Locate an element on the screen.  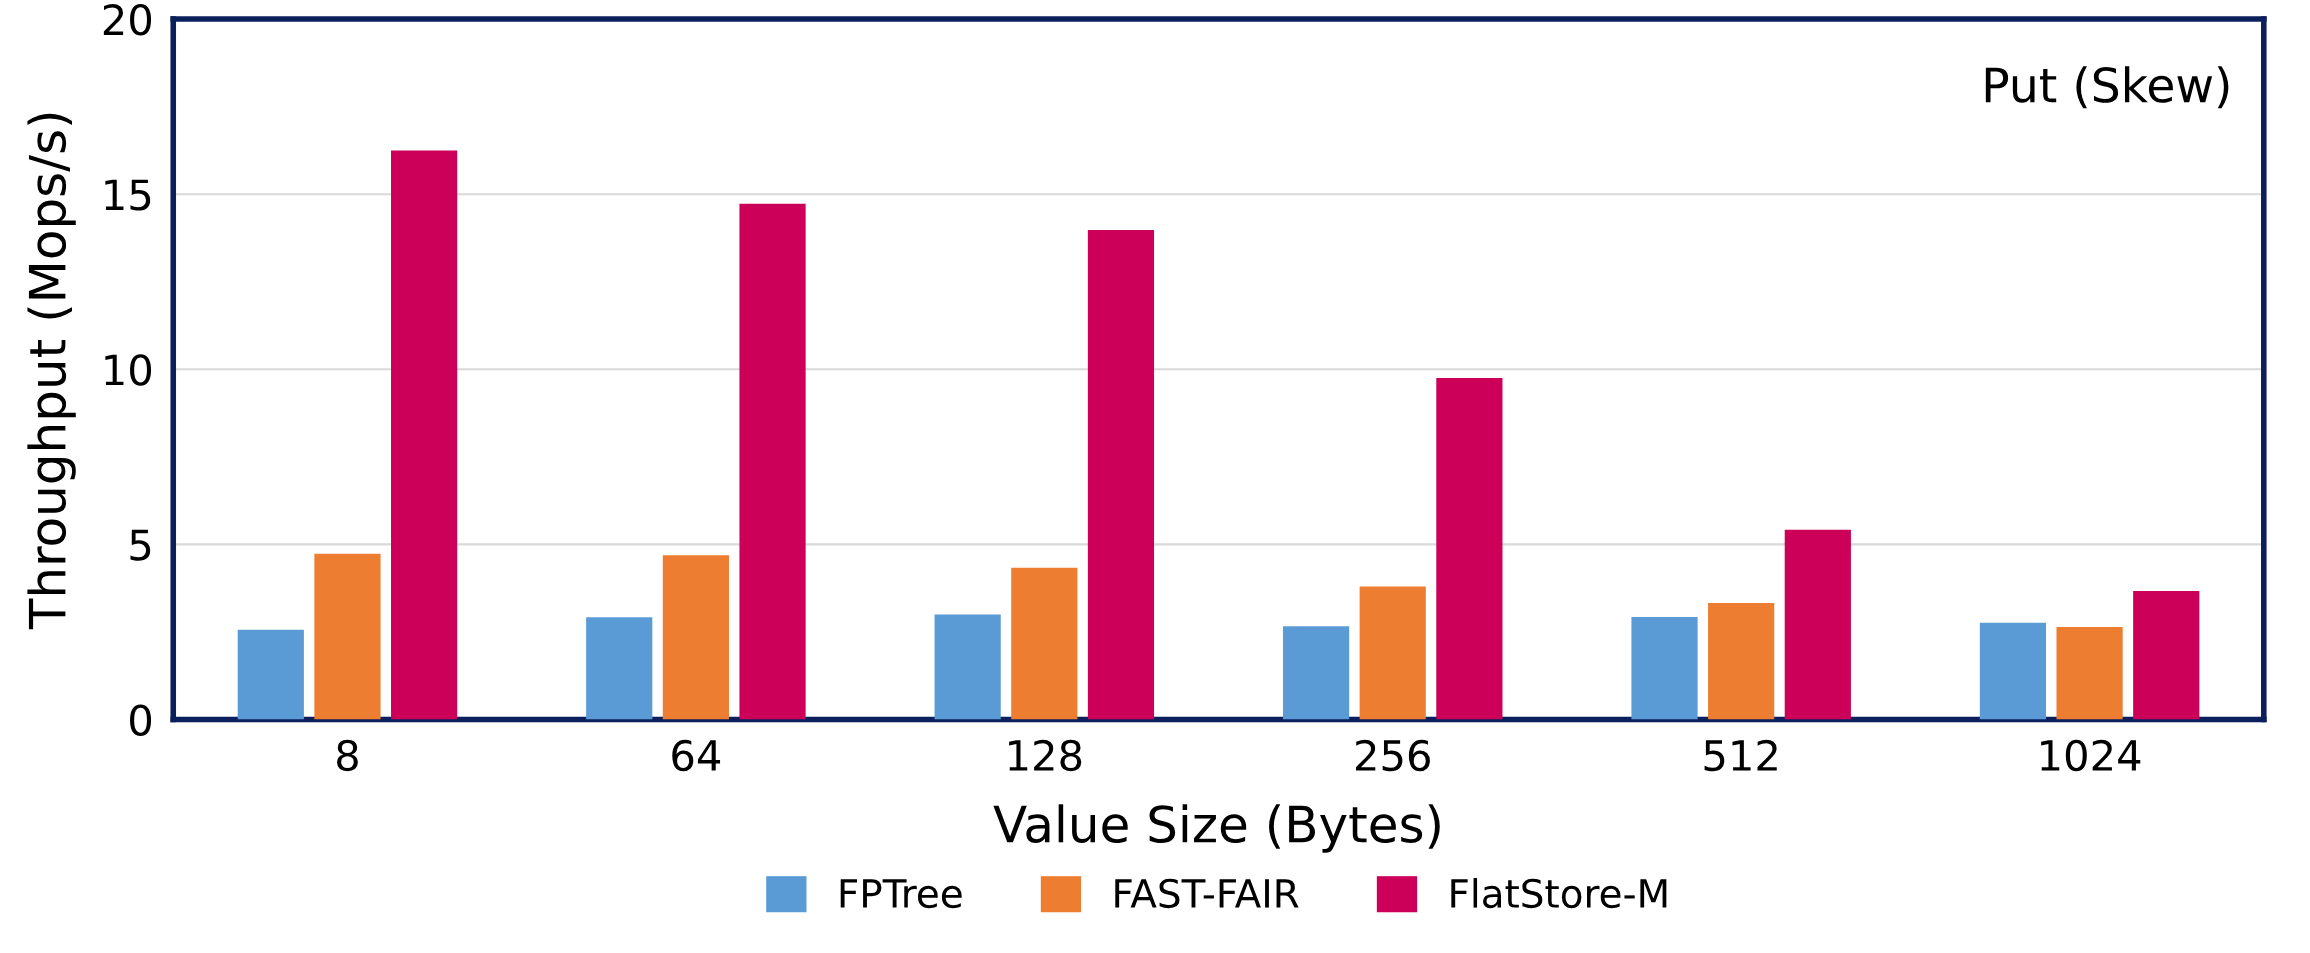
x-tick-label: 128 is located at coordinates (1045, 755).